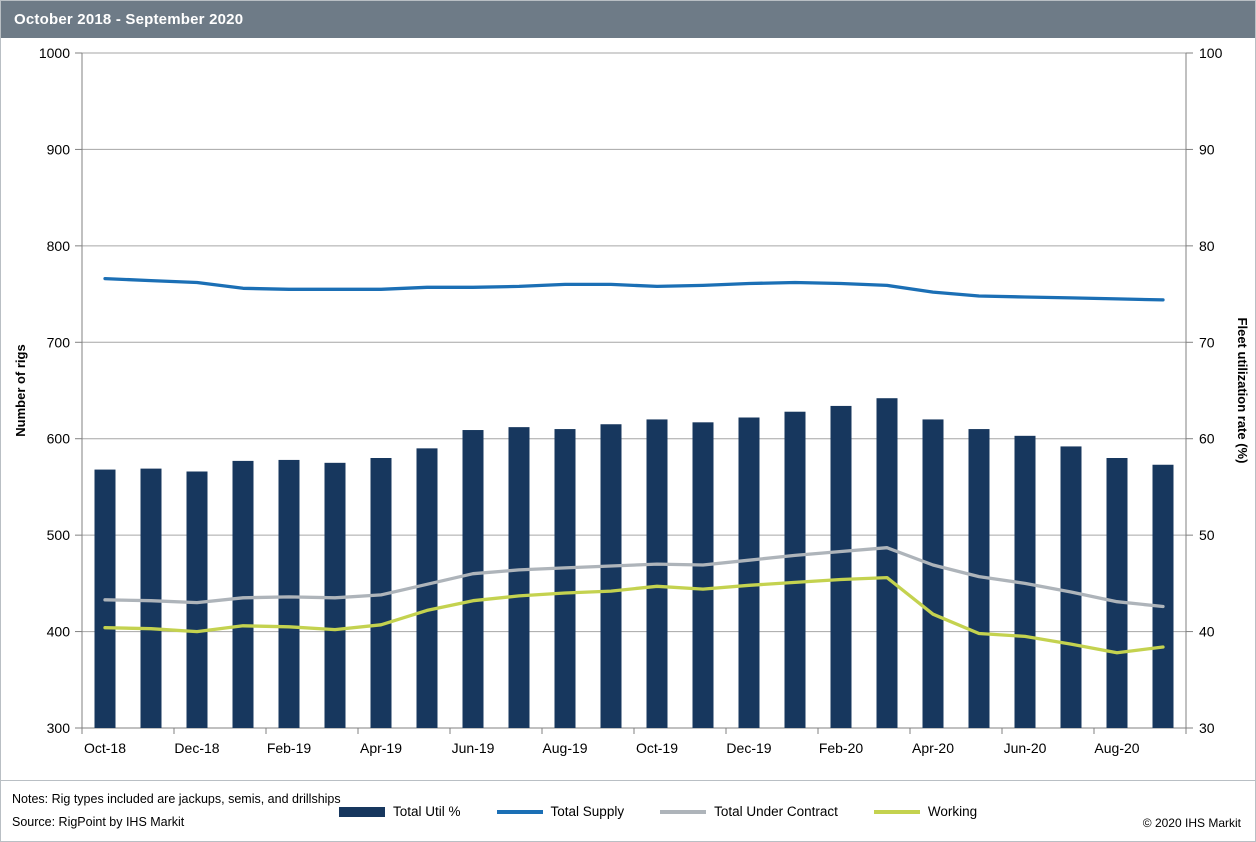 This screenshot has width=1256, height=842. I want to click on svg-text: Feb-20, so click(841, 748).